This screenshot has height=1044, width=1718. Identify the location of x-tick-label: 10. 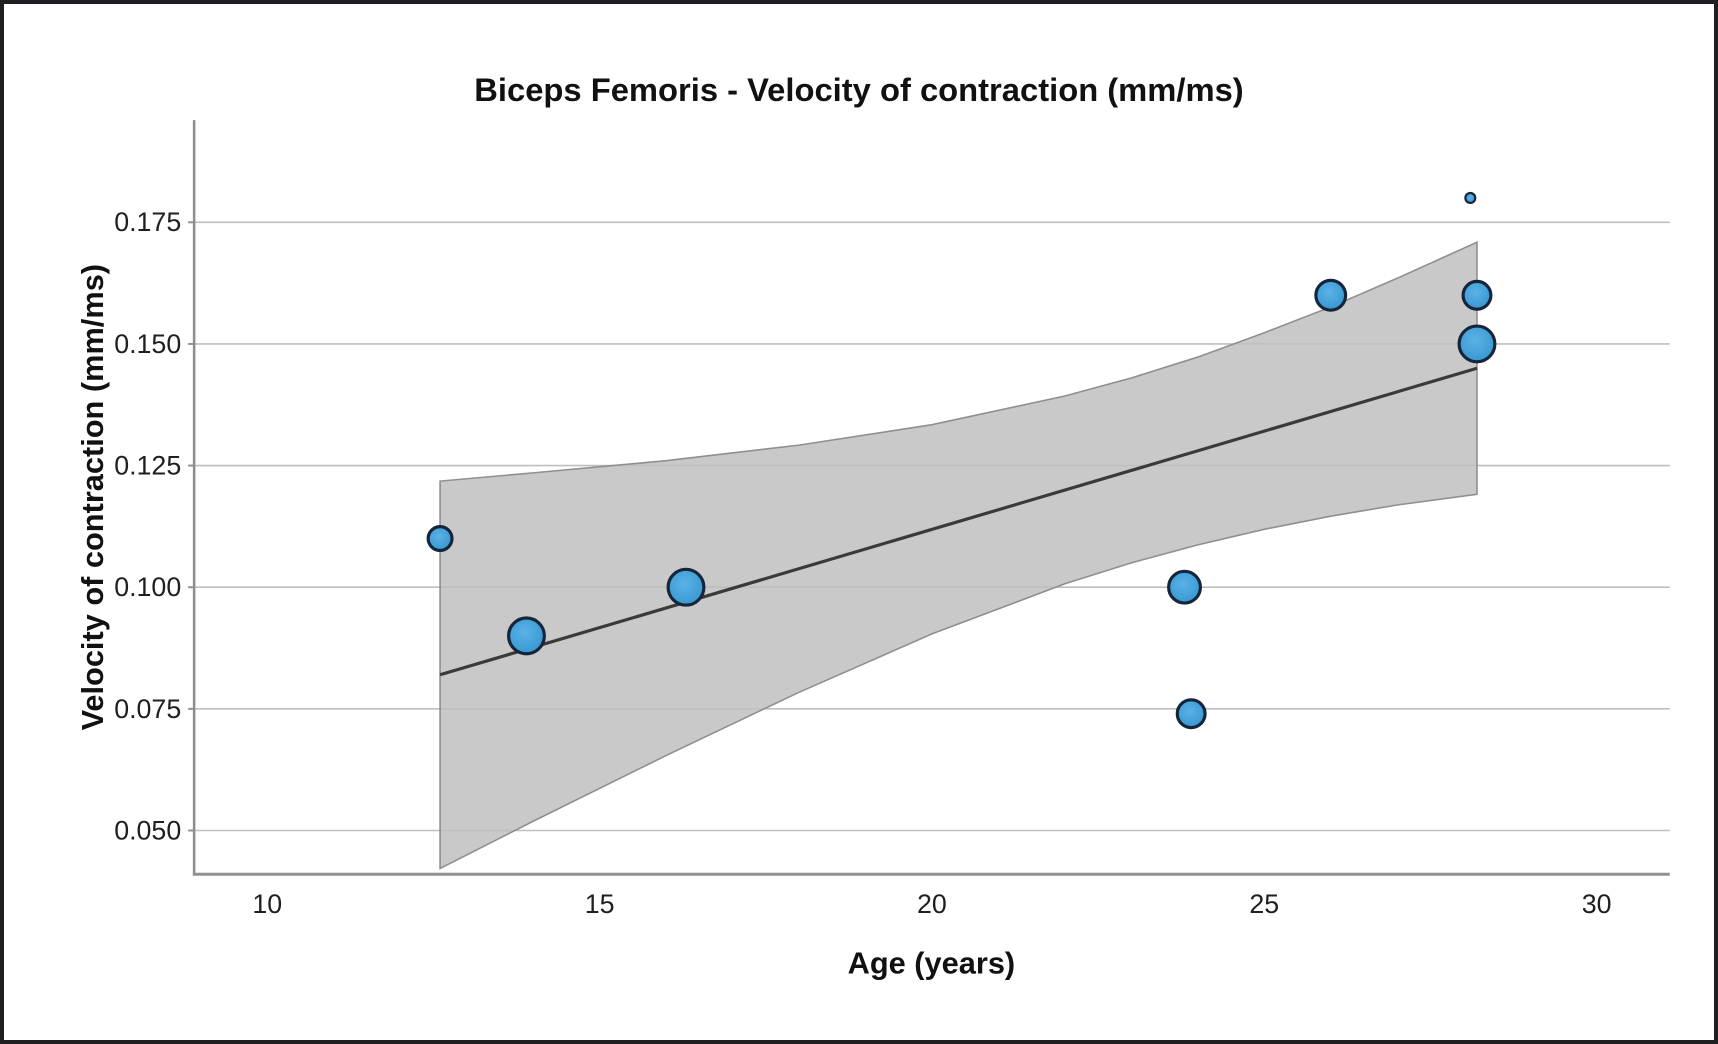
(267, 904).